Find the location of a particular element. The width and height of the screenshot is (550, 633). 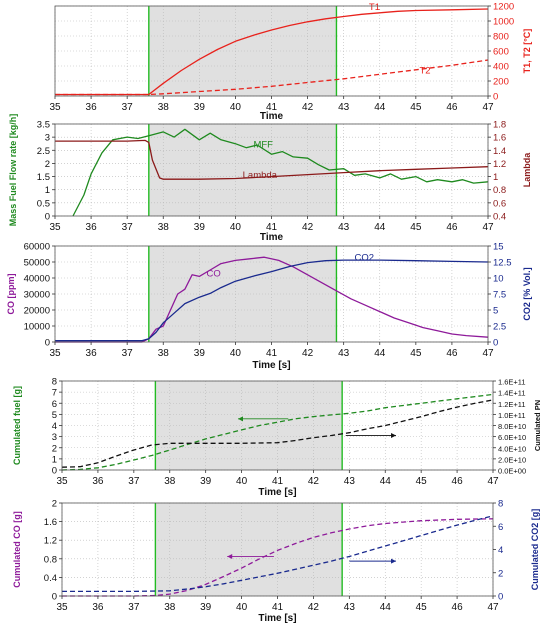

y-left-axis-title: Mass Fuel Flow rate [kg/h] is located at coordinates (13, 170).